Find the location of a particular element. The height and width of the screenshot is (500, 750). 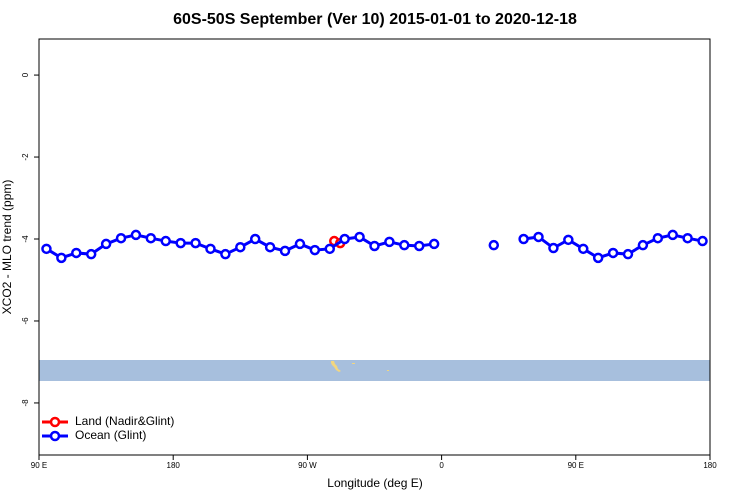

legend-label: Land (Nadir&Glint) is located at coordinates (124, 421).